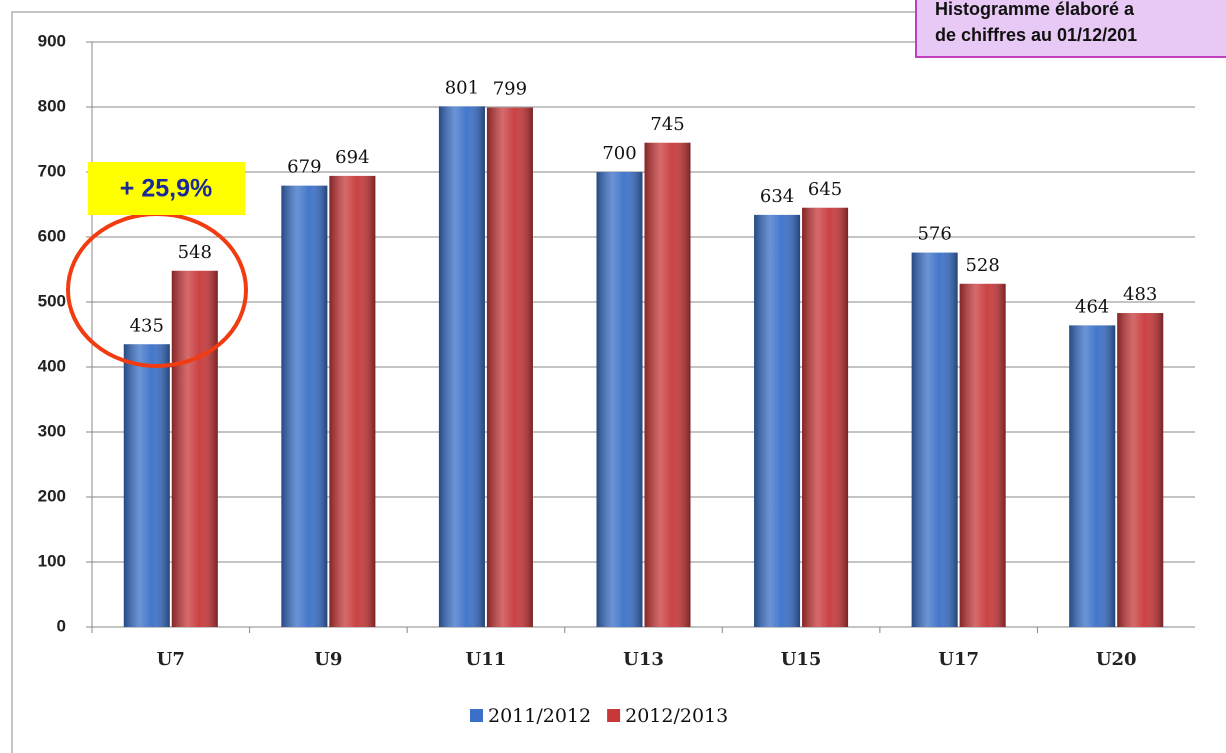 This screenshot has height=753, width=1226. Describe the element at coordinates (619, 153) in the screenshot. I see `data-label: 700` at that location.